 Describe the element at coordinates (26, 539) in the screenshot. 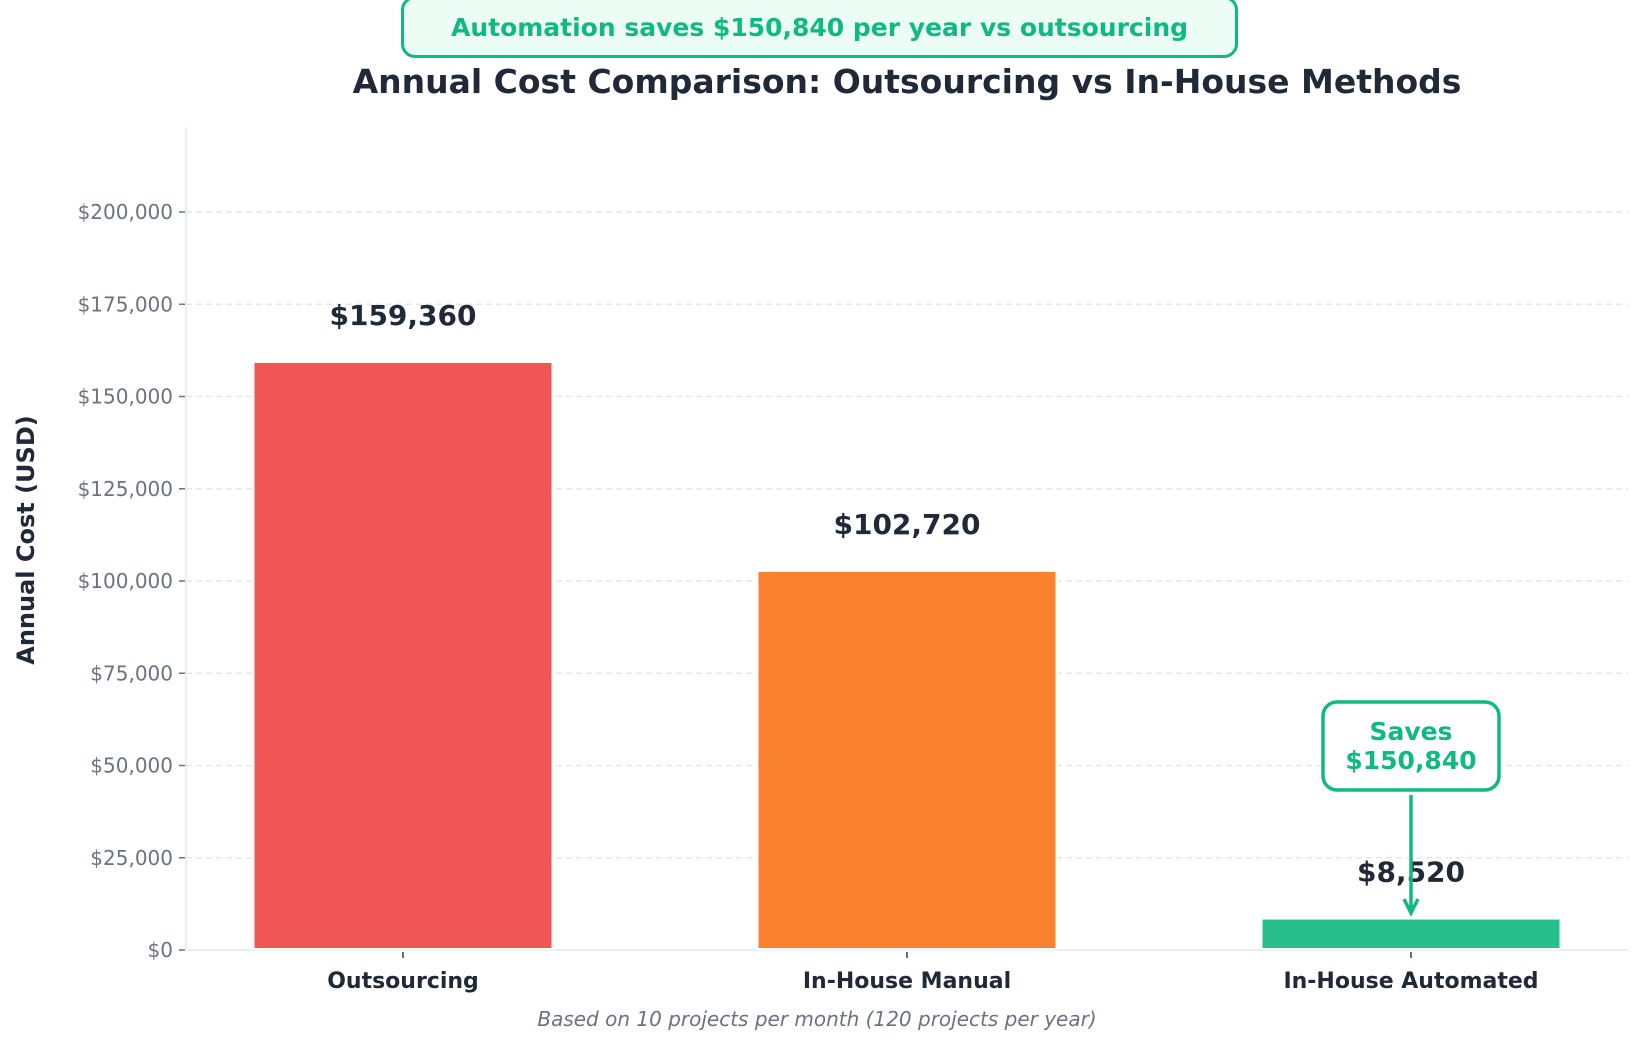

I see `y-axis-label: Annual Cost (USD)` at that location.